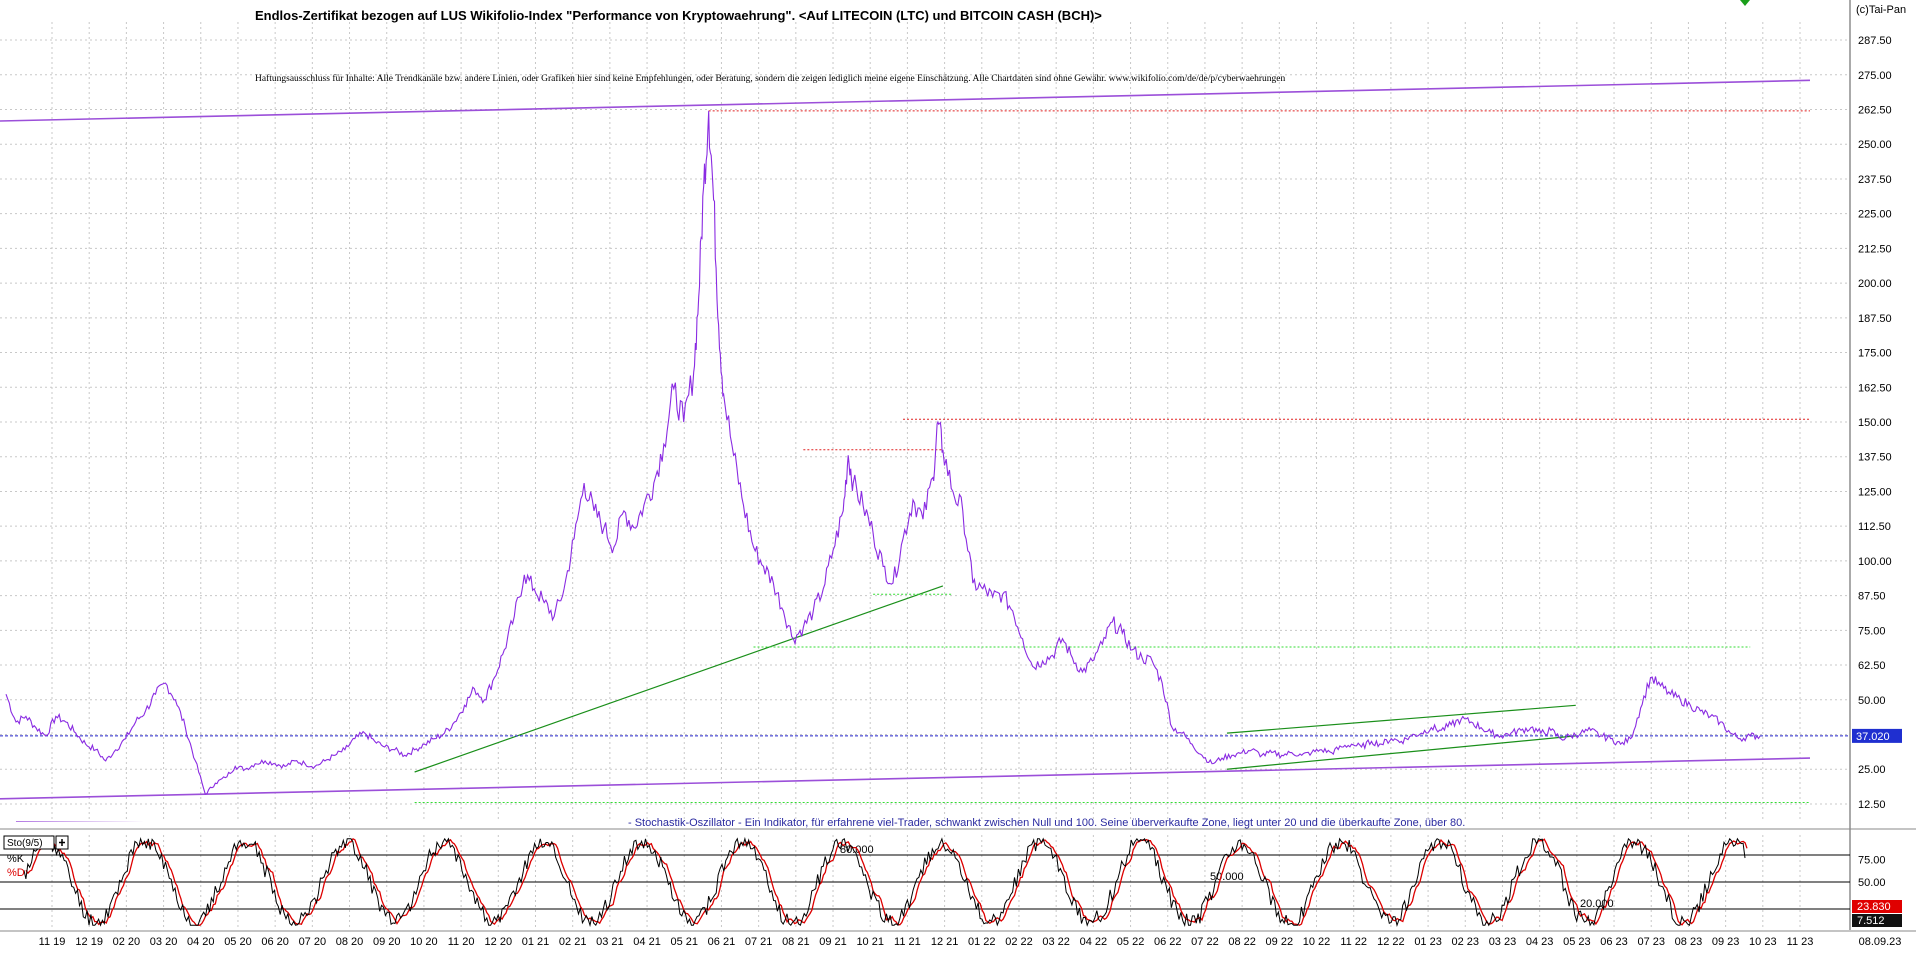  What do you see at coordinates (62, 842) in the screenshot?
I see `plus-icon` at bounding box center [62, 842].